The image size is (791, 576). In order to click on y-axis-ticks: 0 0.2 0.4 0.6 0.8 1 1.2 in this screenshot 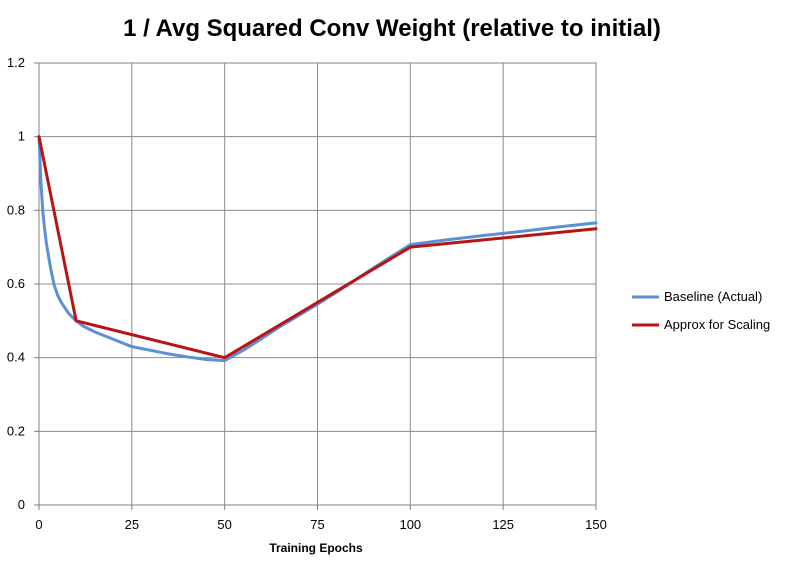, I will do `click(23, 283)`.